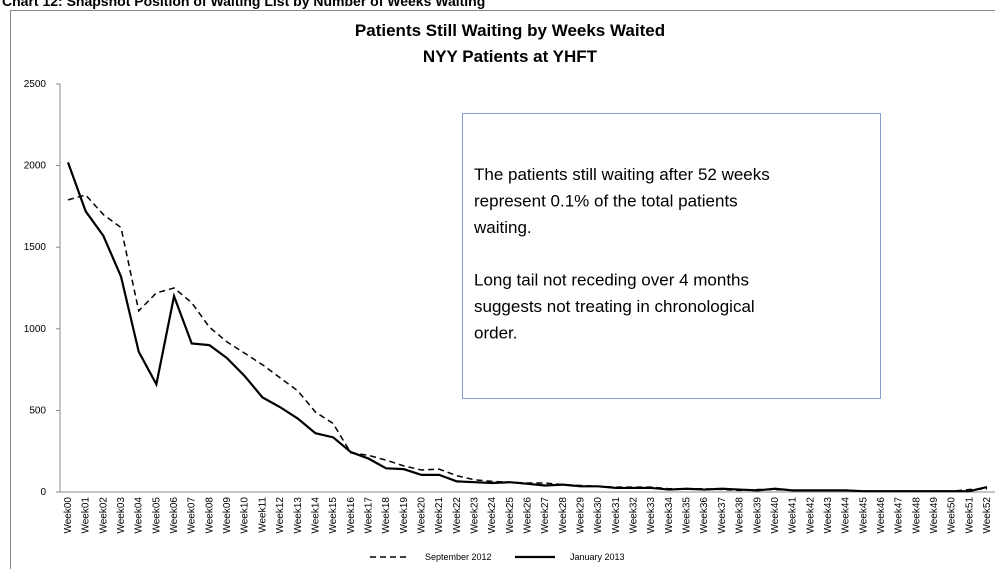 This screenshot has height=574, width=995. What do you see at coordinates (916, 515) in the screenshot?
I see `x-tick-label: Week48` at bounding box center [916, 515].